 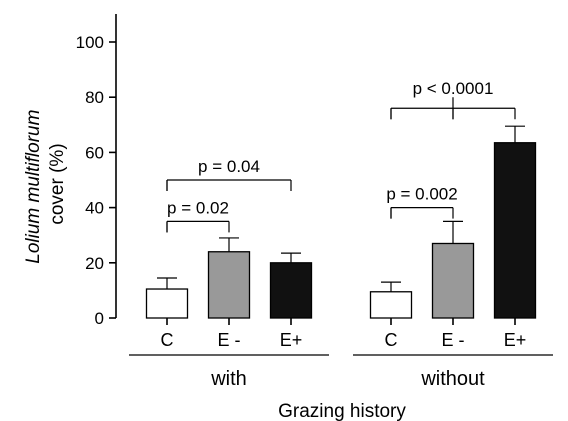 What do you see at coordinates (228, 379) in the screenshot?
I see `group-label: with` at bounding box center [228, 379].